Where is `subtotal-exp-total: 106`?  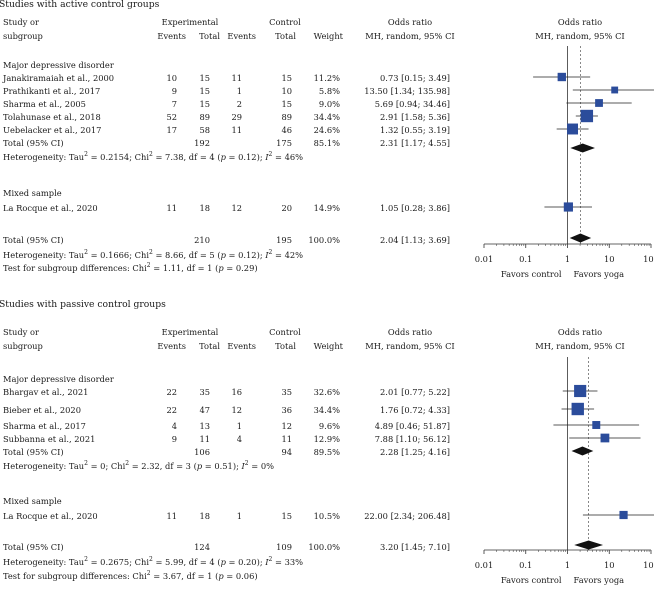
subtotal-exp-total: 106 is located at coordinates (202, 452).